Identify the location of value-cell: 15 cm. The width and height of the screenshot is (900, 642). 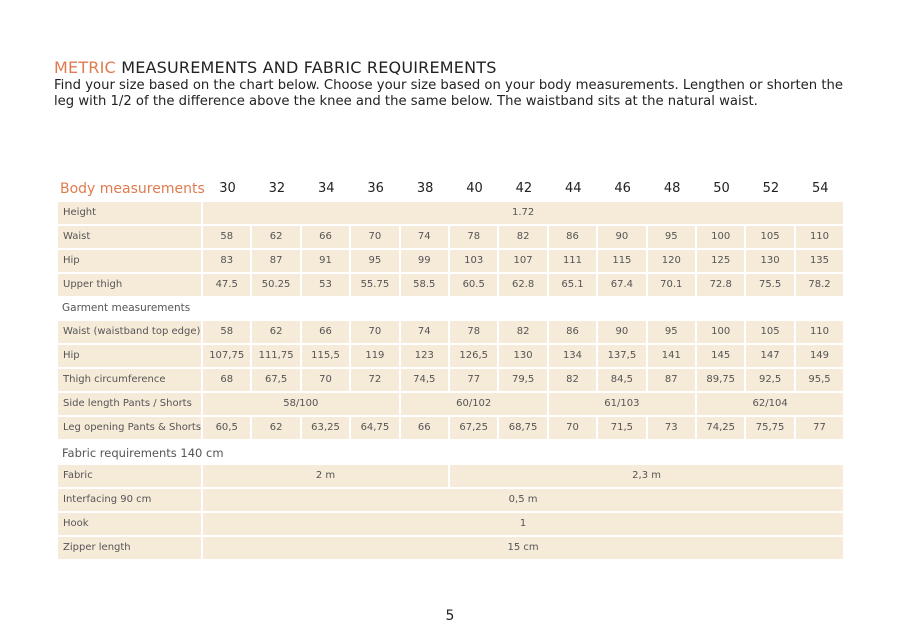
(523, 548).